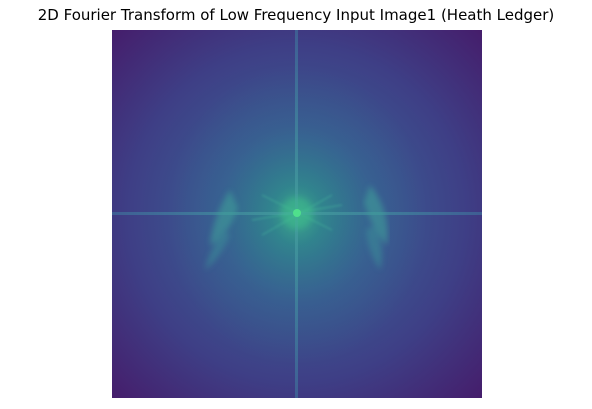 This screenshot has width=592, height=409. I want to click on dc-component, so click(297, 213).